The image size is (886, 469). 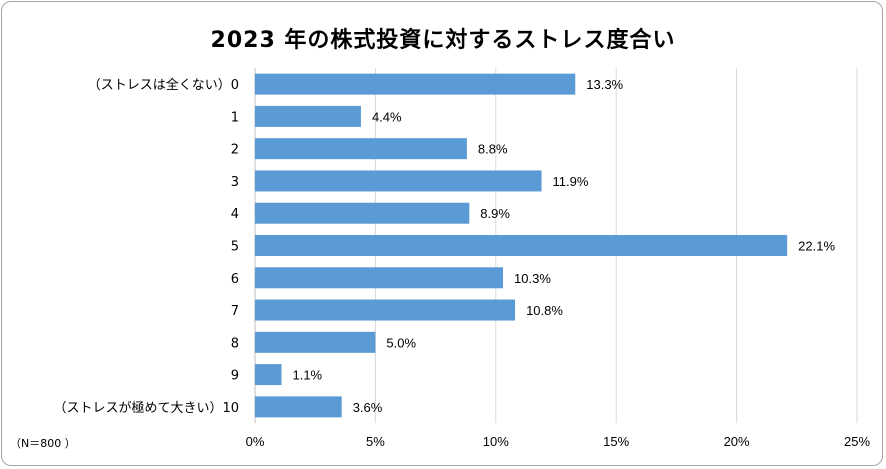 What do you see at coordinates (443, 40) in the screenshot?
I see `chart-title: 2023 年の株式投資に対するストレス度合い` at bounding box center [443, 40].